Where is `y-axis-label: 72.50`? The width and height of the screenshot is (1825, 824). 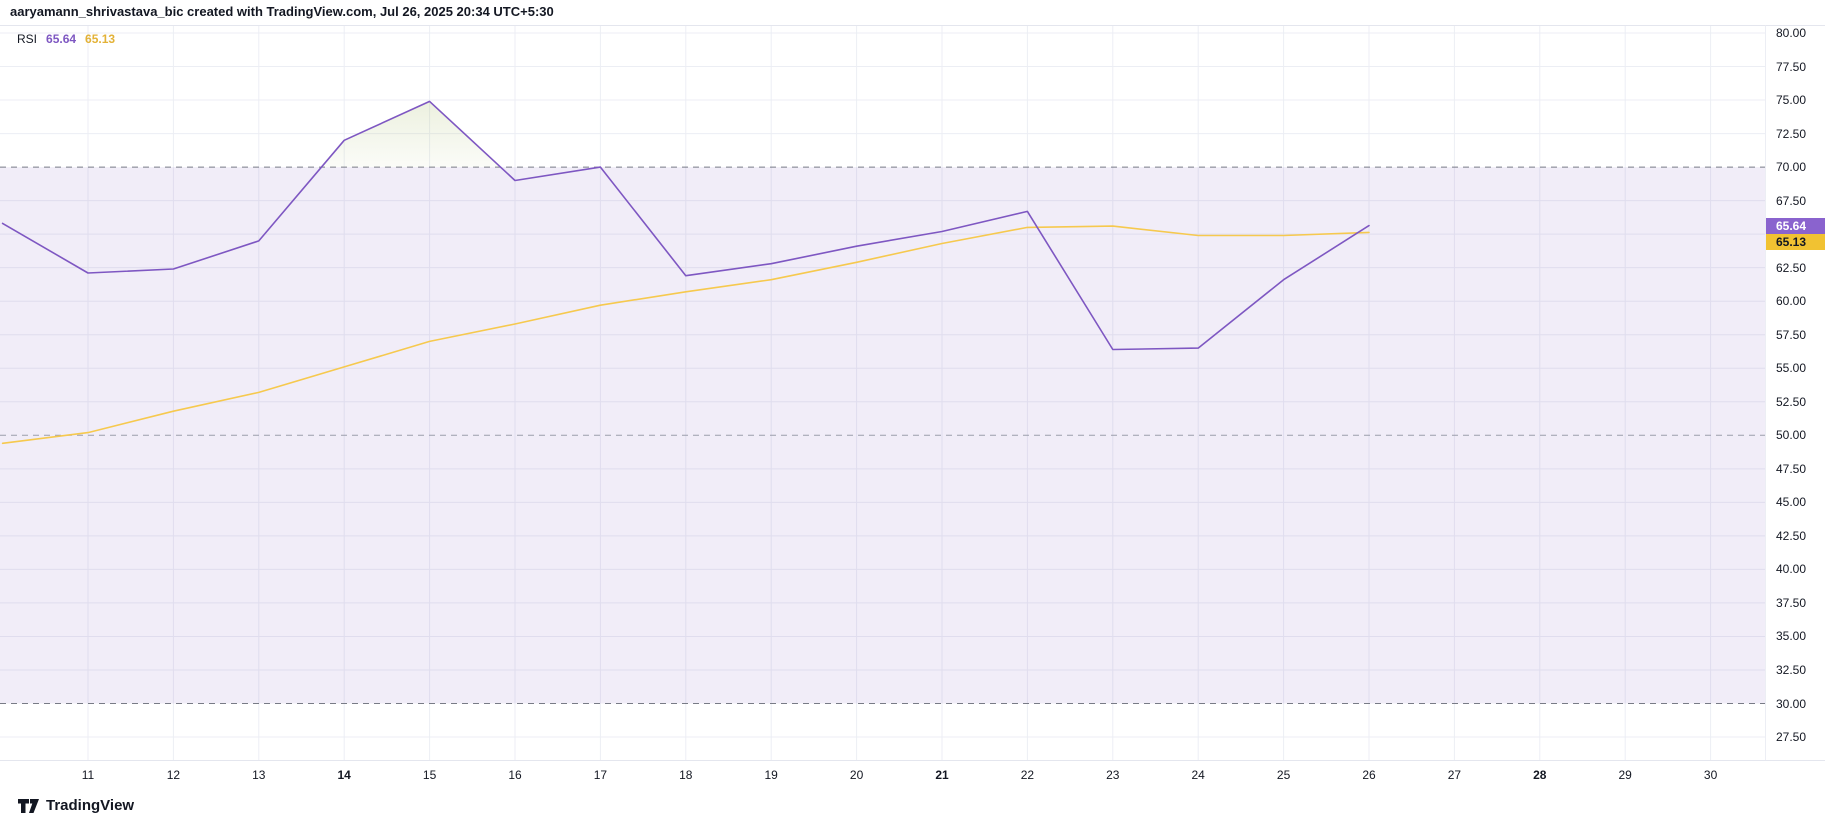
y-axis-label: 72.50 is located at coordinates (1791, 133).